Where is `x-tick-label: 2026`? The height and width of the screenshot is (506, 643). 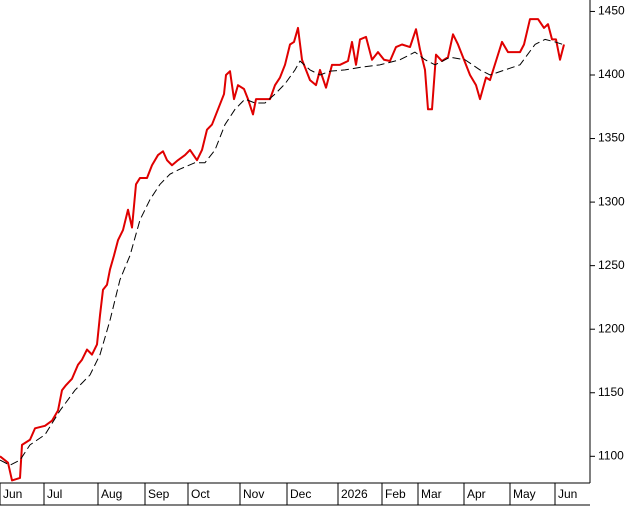
x-tick-label: 2026 is located at coordinates (354, 494).